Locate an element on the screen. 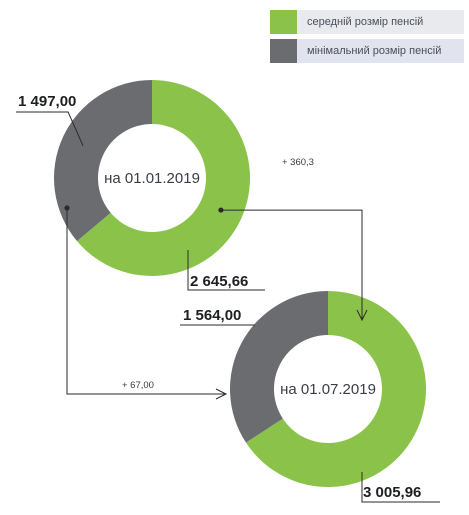  donut-1-minimum-leader is located at coordinates (50, 129).